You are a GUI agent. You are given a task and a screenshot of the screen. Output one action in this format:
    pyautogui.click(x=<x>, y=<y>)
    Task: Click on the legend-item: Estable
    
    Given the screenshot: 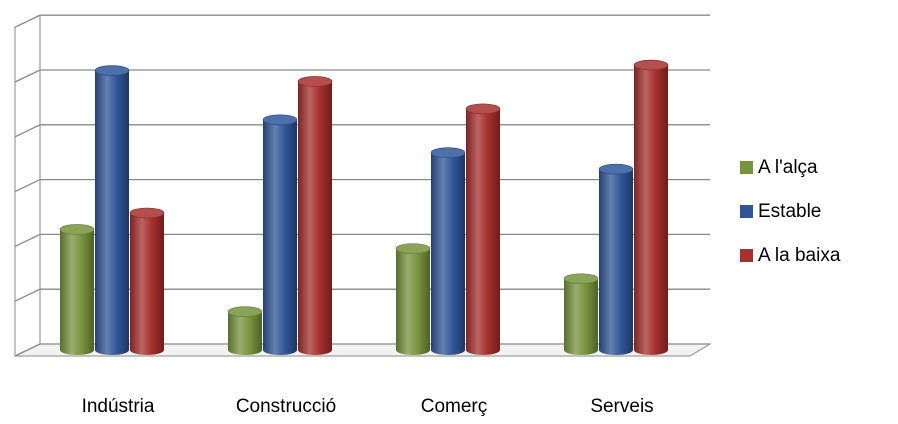 What is the action you would take?
    pyautogui.click(x=780, y=211)
    